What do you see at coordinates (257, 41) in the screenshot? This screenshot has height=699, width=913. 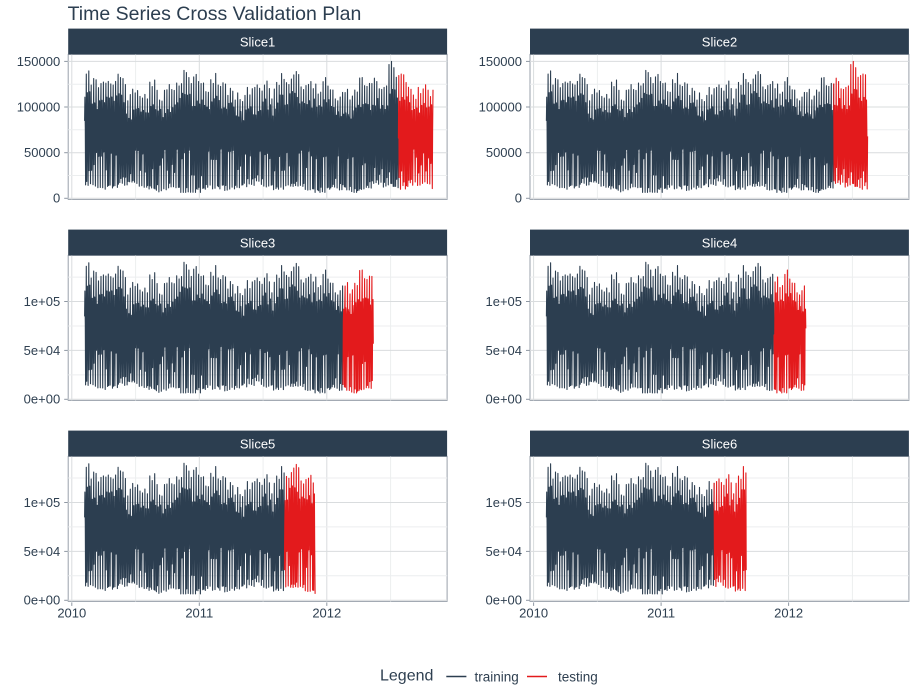 I see `svg-text: Slice1` at bounding box center [257, 41].